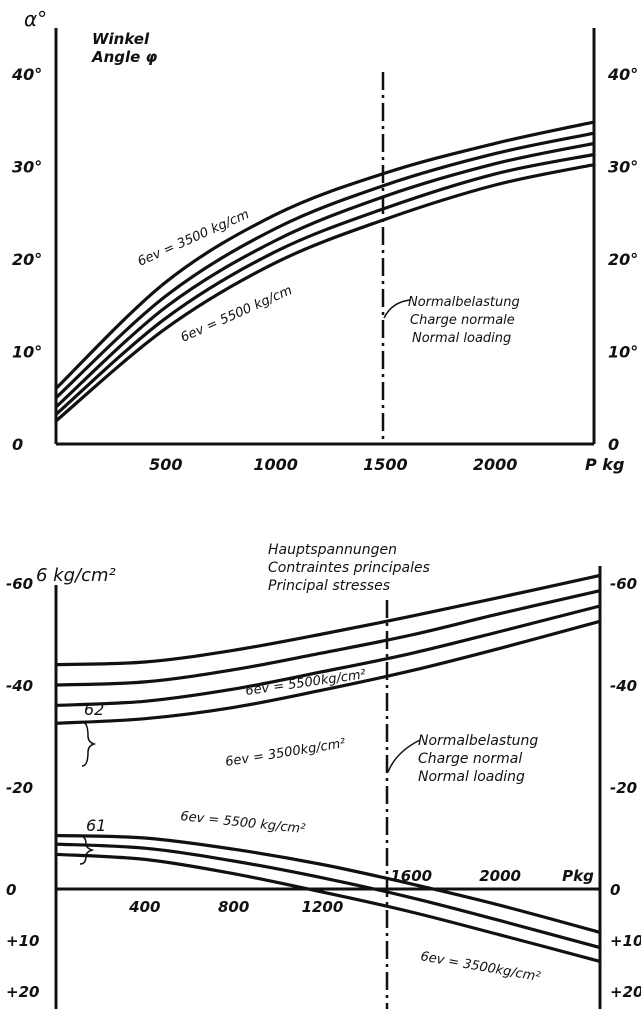 The height and width of the screenshot is (1009, 641). Describe the element at coordinates (165, 464) in the screenshot. I see `top-x-tick-label: 500` at that location.